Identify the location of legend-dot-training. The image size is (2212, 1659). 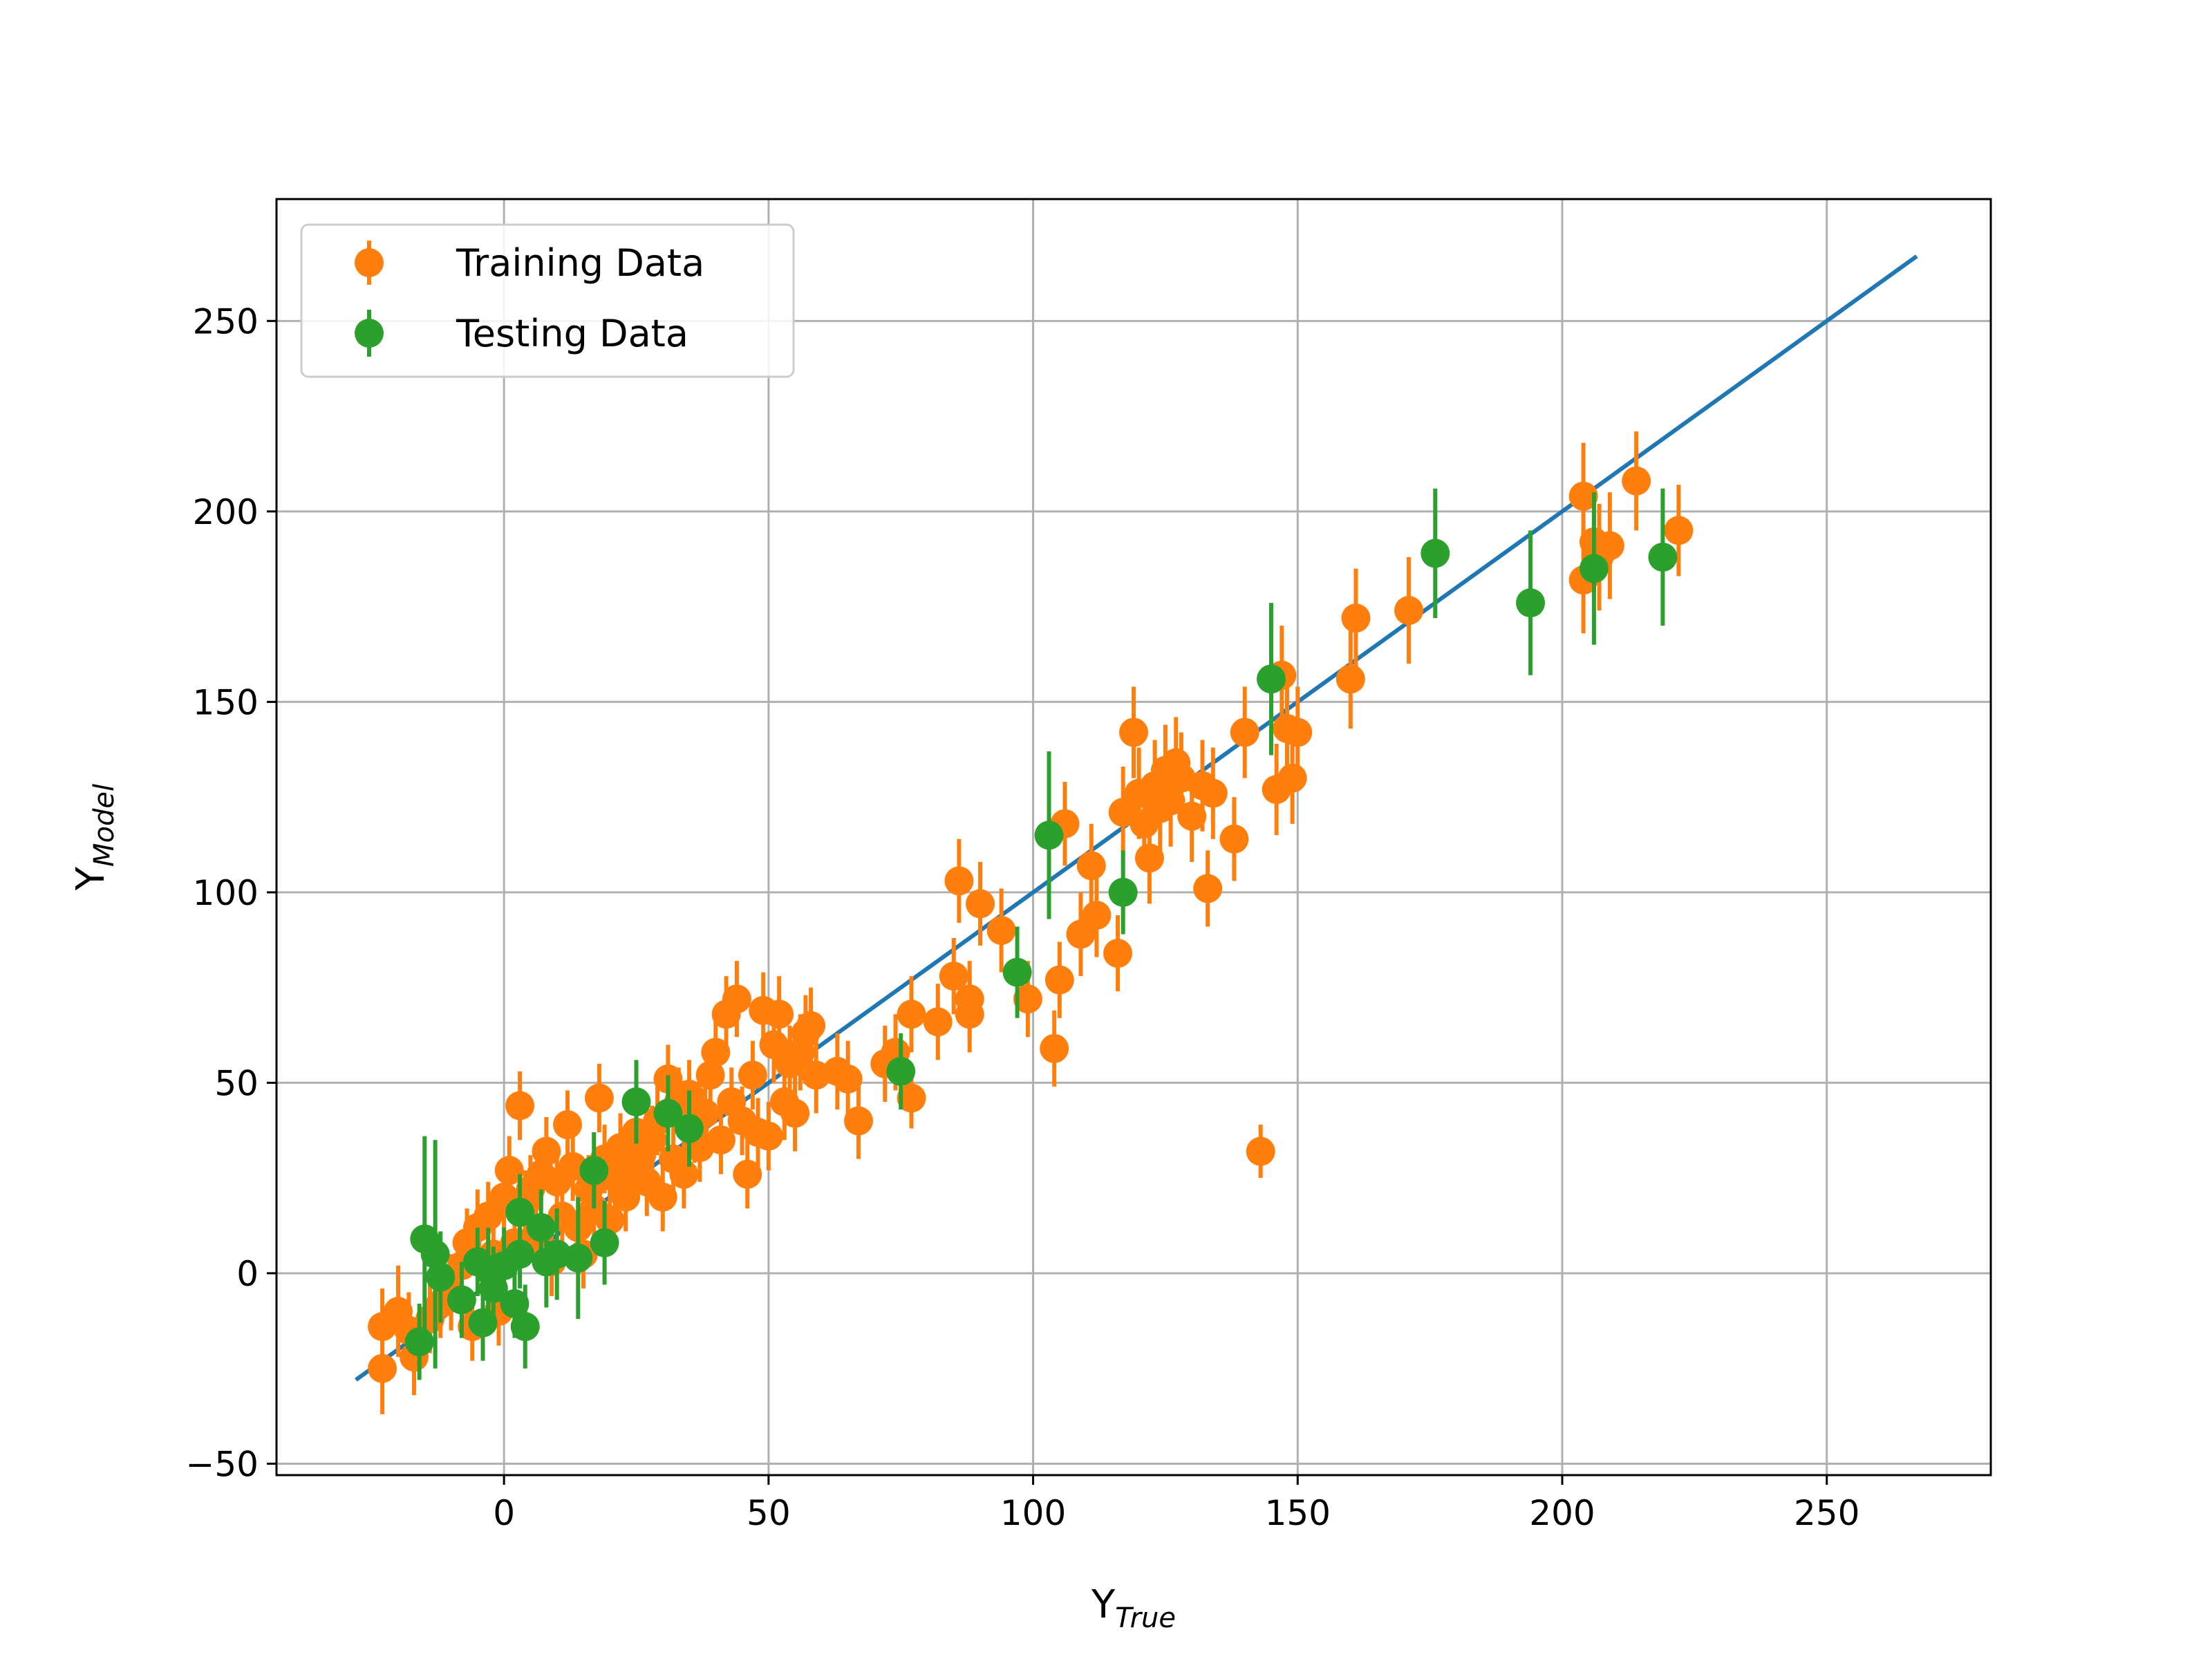
(370, 262).